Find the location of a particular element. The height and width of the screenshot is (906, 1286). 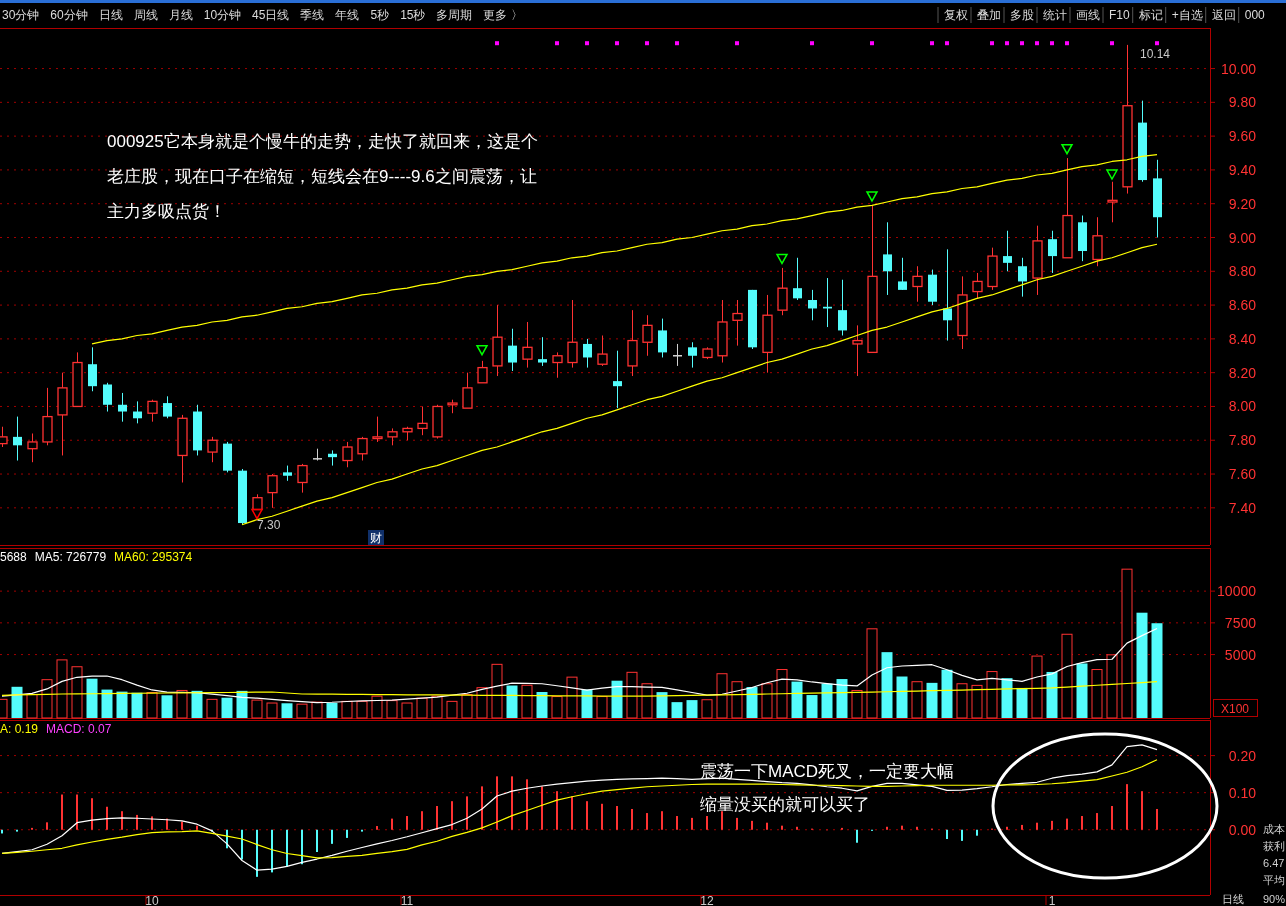

y-tick-label: 8.60 is located at coordinates (1242, 305).